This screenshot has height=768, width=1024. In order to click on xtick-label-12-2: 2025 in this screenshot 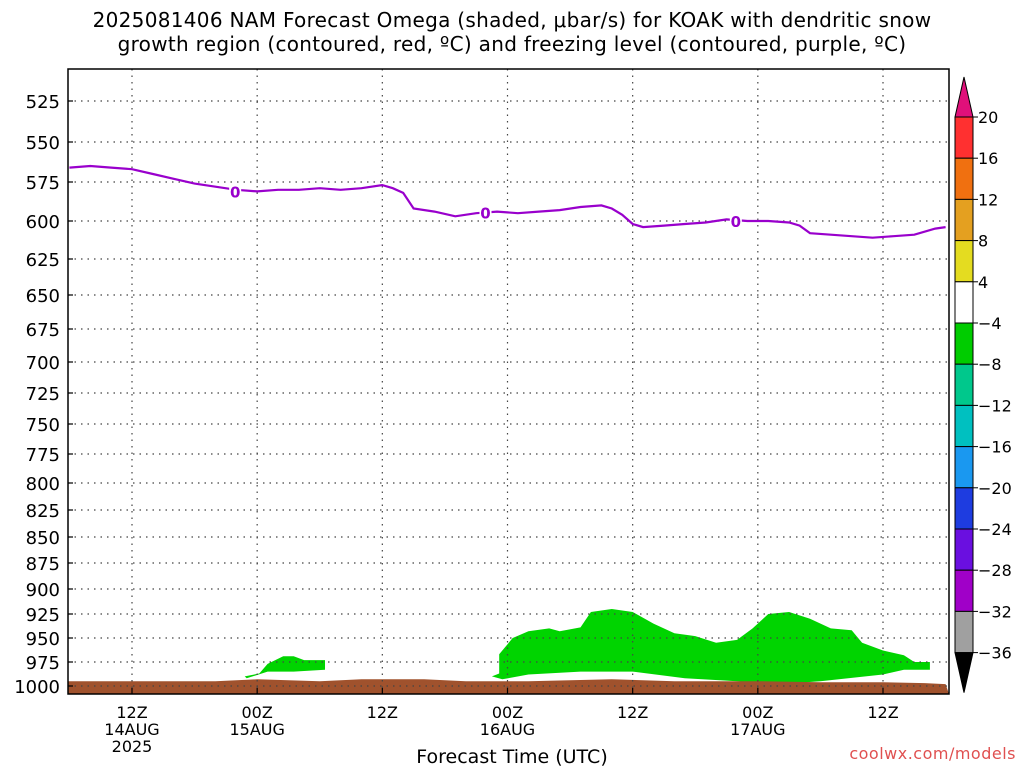, I will do `click(132, 746)`.